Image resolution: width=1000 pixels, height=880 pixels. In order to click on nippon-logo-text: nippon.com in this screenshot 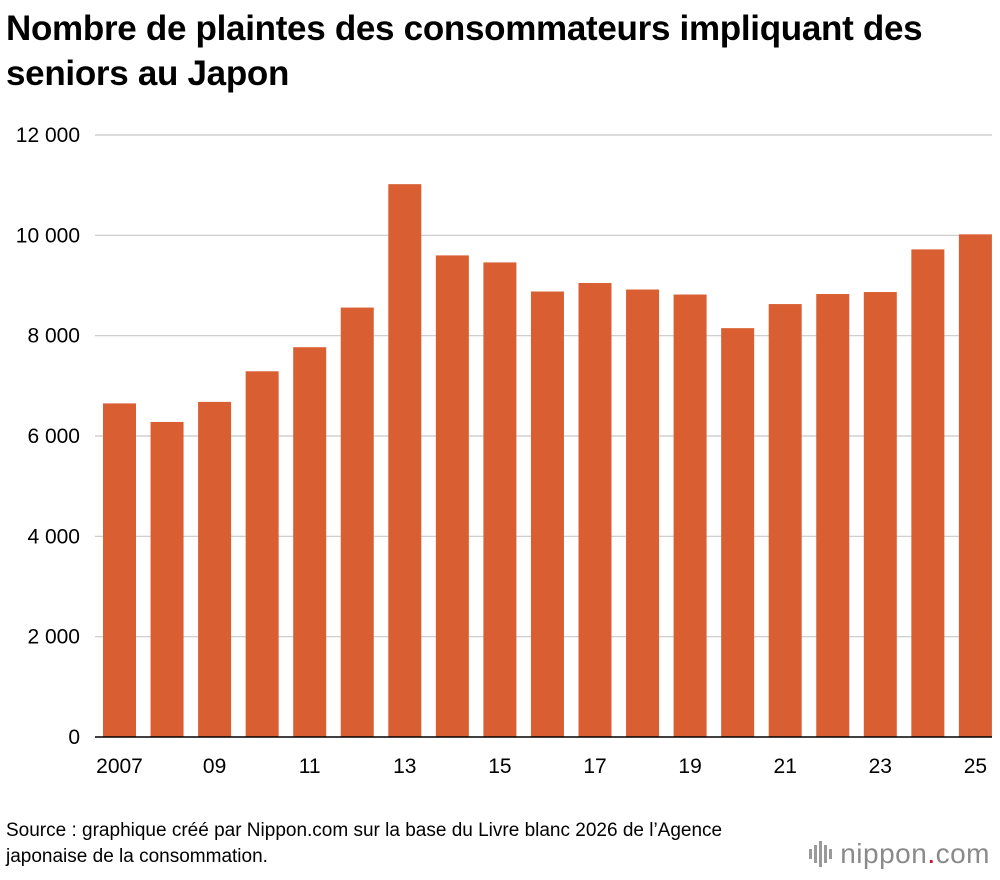, I will do `click(915, 854)`.